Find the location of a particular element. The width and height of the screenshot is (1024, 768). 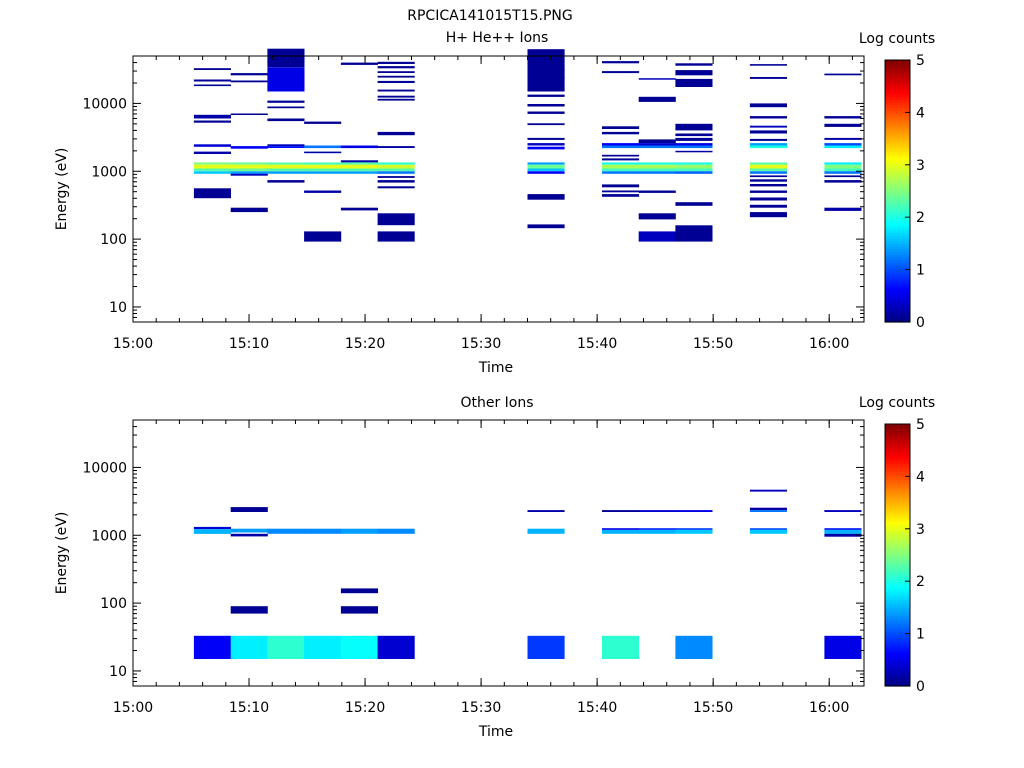

y-tick-label: 10 is located at coordinates (118, 308).